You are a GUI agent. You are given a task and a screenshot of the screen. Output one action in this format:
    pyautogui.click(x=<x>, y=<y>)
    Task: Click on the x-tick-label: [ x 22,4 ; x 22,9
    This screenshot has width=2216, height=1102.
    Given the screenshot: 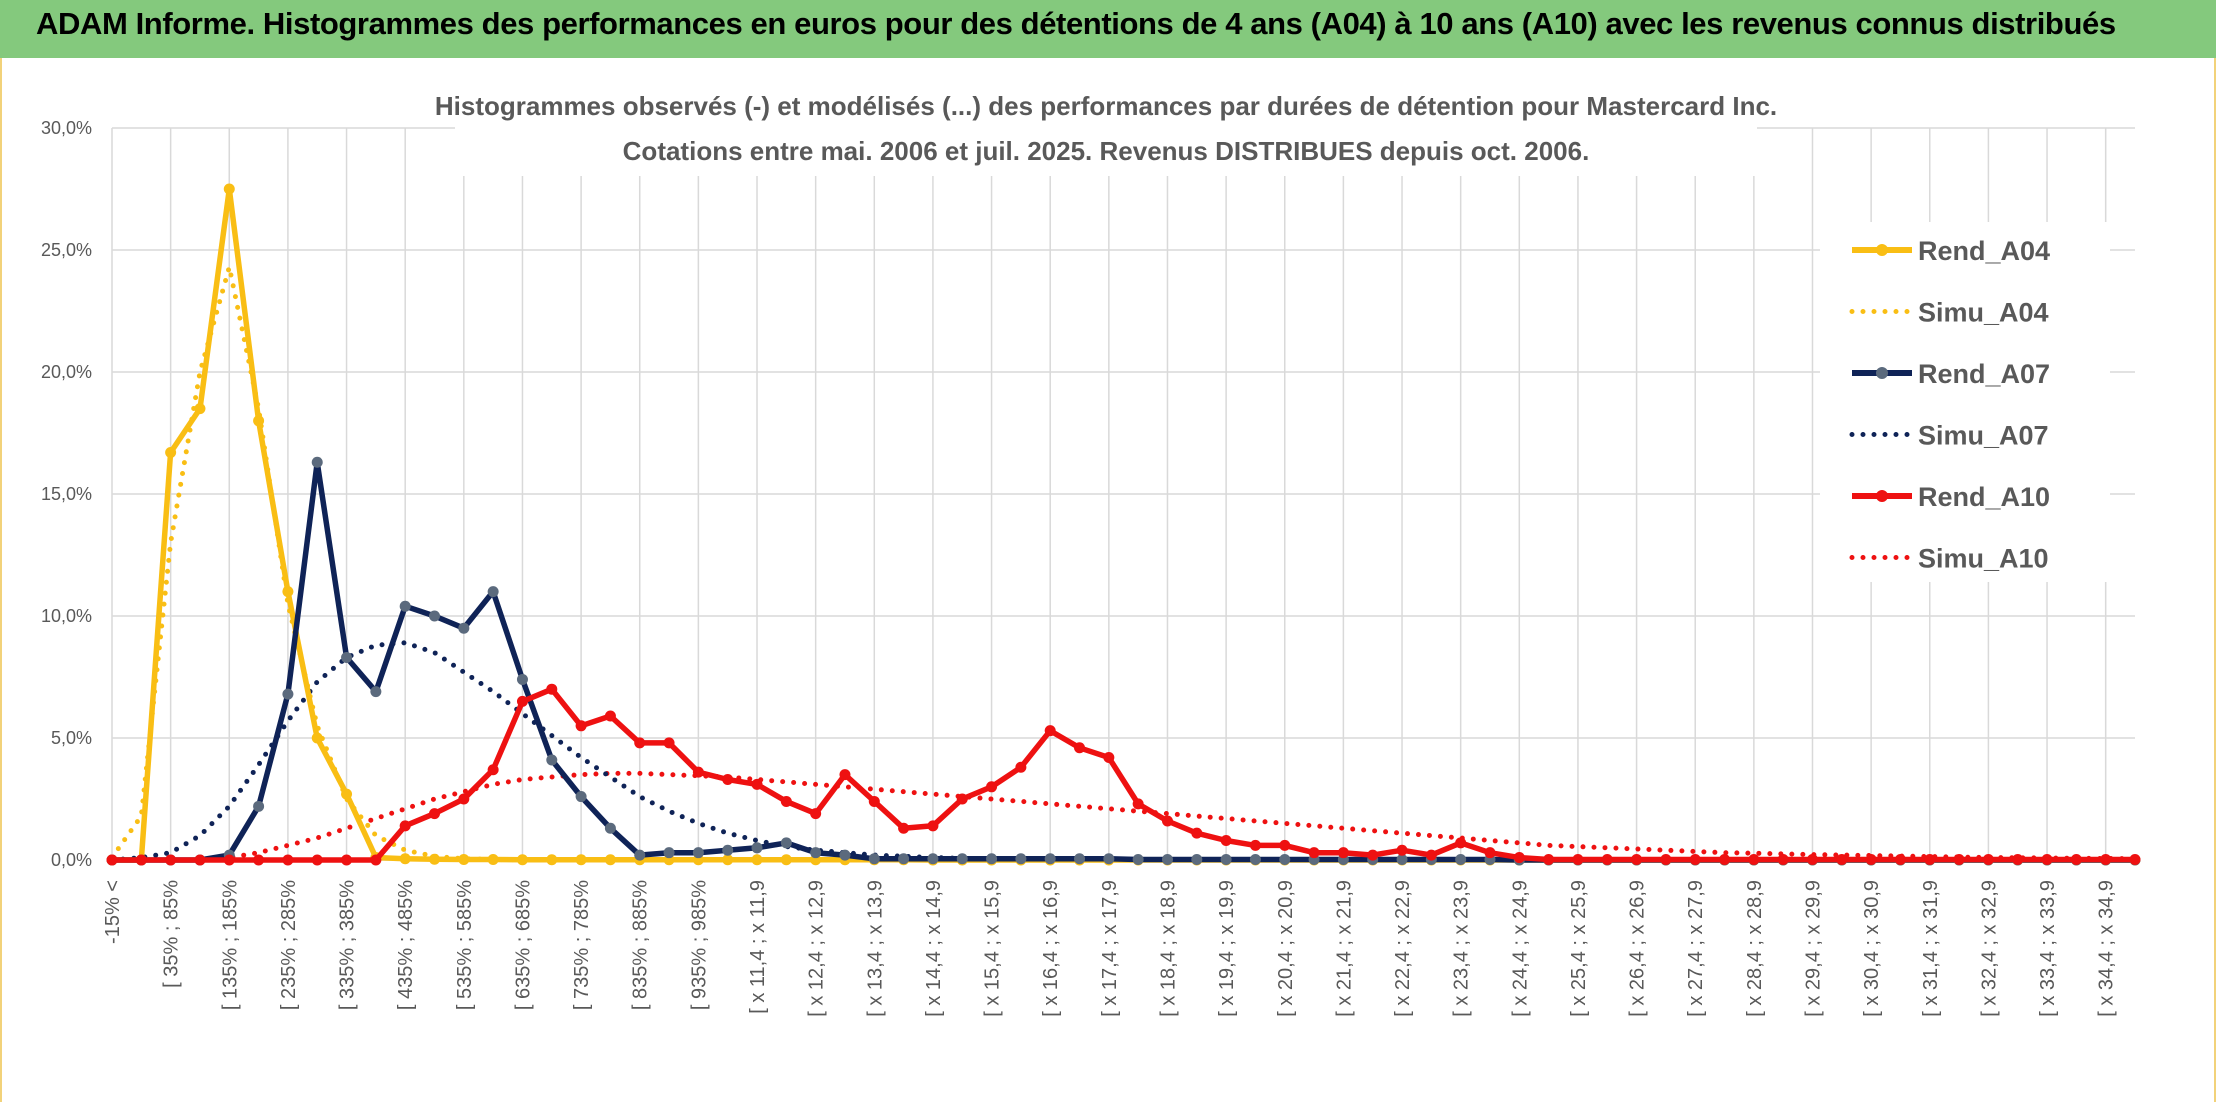 What is the action you would take?
    pyautogui.click(x=1403, y=948)
    